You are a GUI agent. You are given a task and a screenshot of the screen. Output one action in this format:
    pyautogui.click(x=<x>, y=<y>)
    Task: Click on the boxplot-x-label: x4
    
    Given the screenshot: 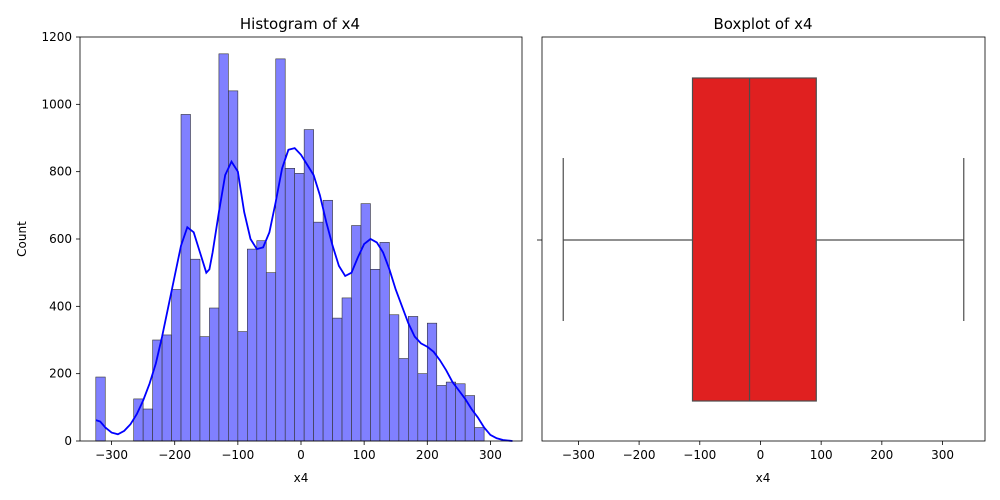 What is the action you would take?
    pyautogui.click(x=763, y=478)
    